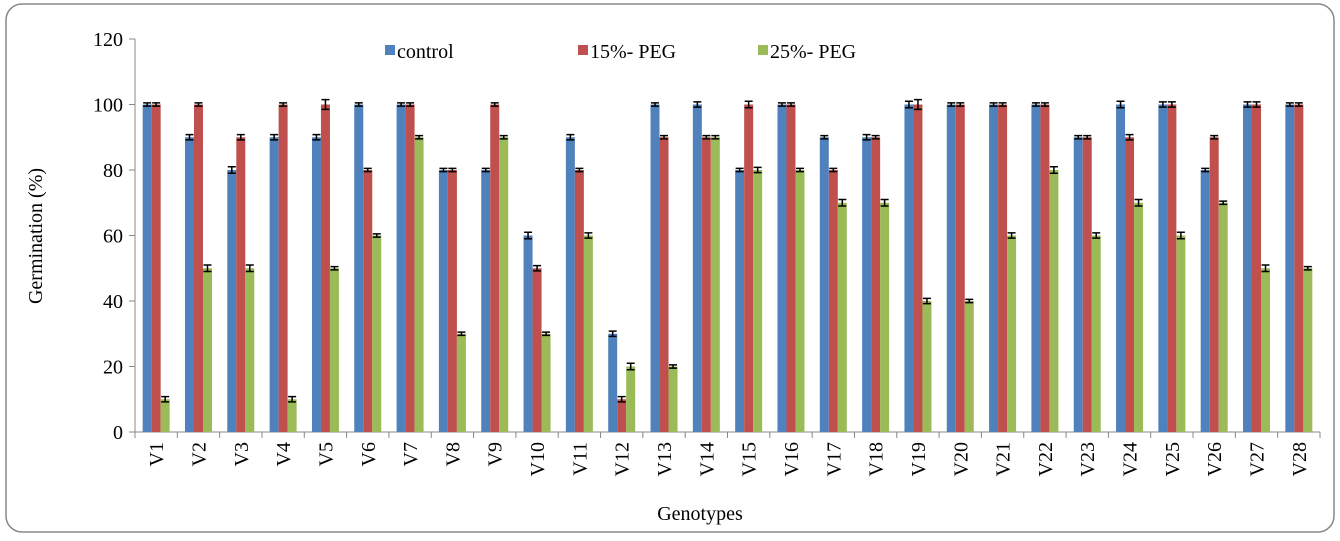 The width and height of the screenshot is (1340, 541). Describe the element at coordinates (580, 459) in the screenshot. I see `x-tick-label: V11` at that location.